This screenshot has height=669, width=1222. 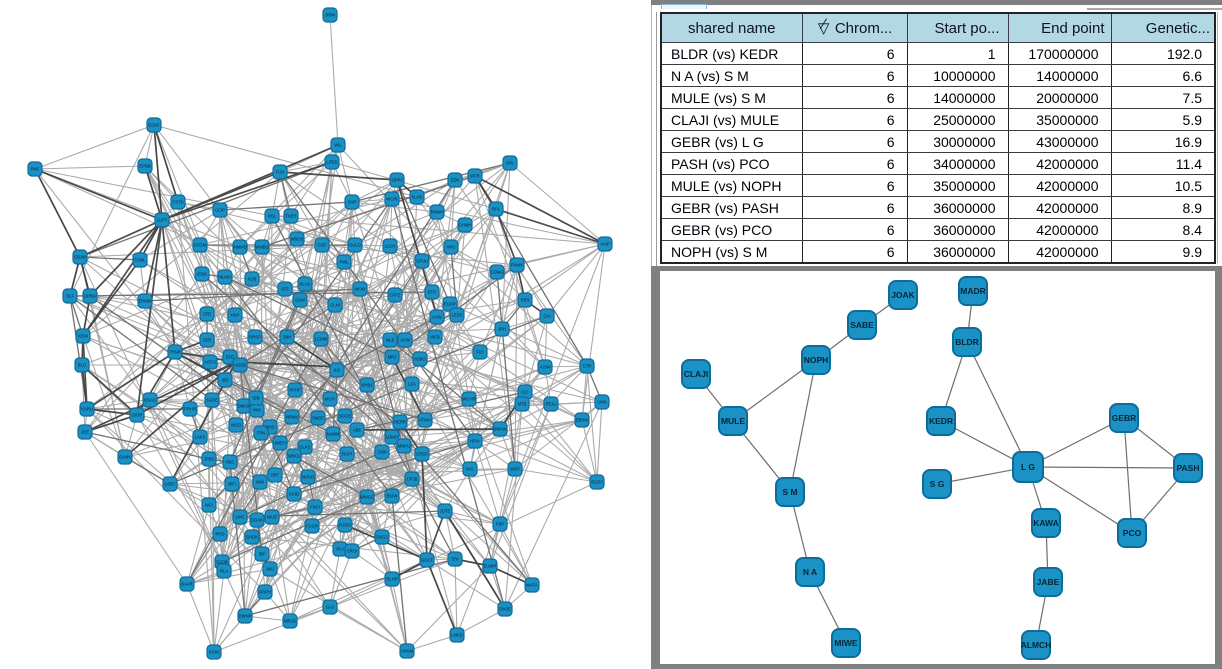 I want to click on svg-text: WOP, so click(x=515, y=469).